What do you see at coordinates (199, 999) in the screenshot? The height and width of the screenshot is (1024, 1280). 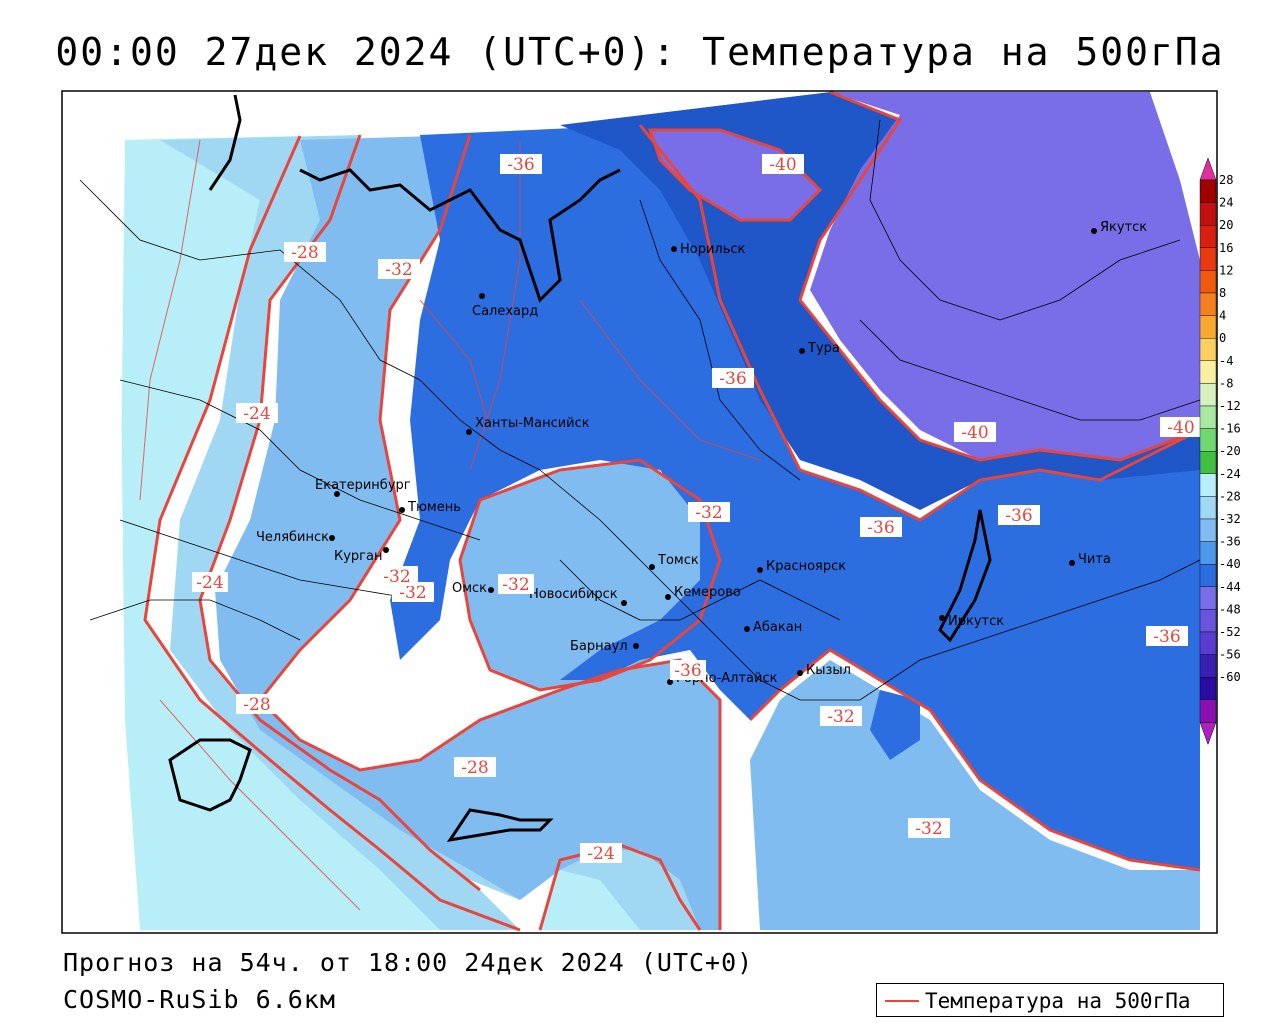 I see `model-name: COSMO-RuSib 6.6км` at bounding box center [199, 999].